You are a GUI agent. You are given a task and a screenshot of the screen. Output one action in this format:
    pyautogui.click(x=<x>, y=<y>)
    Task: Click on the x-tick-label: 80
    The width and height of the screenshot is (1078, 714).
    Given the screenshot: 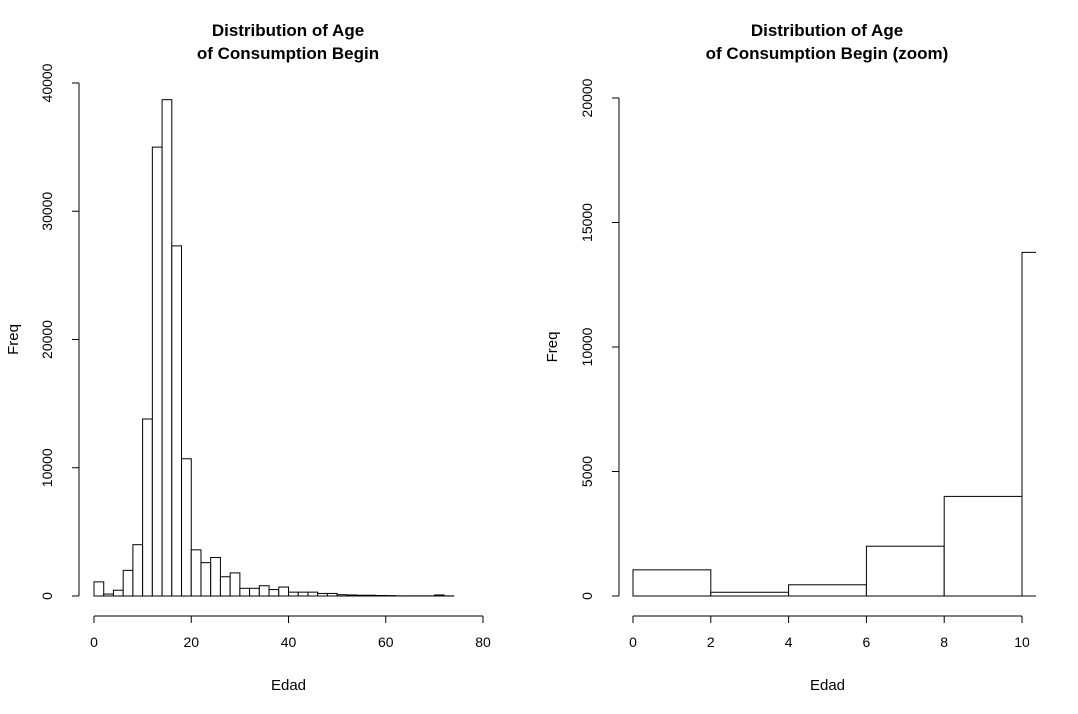 What is the action you would take?
    pyautogui.click(x=483, y=642)
    